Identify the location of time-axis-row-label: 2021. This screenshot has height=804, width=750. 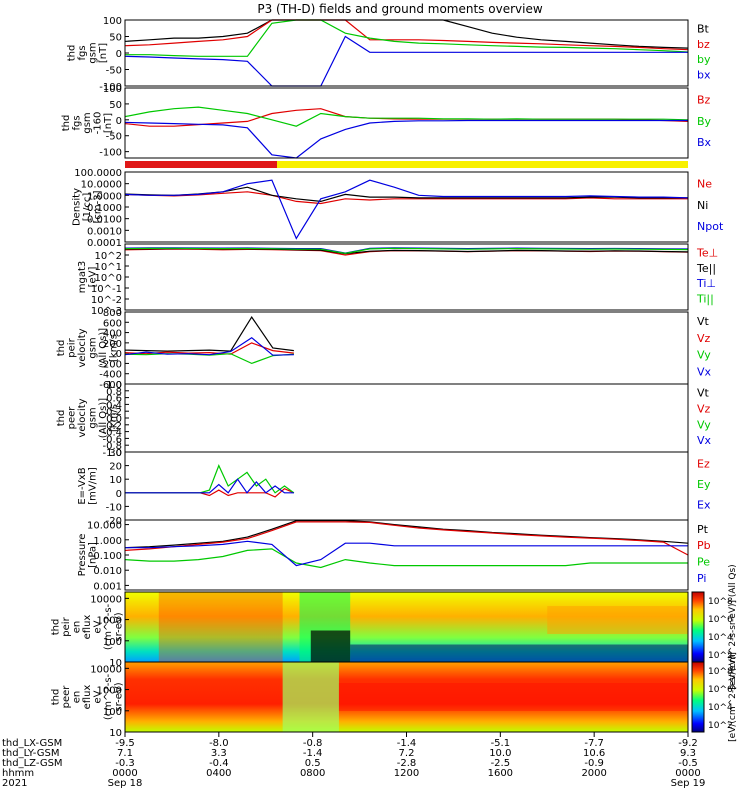
(14, 783).